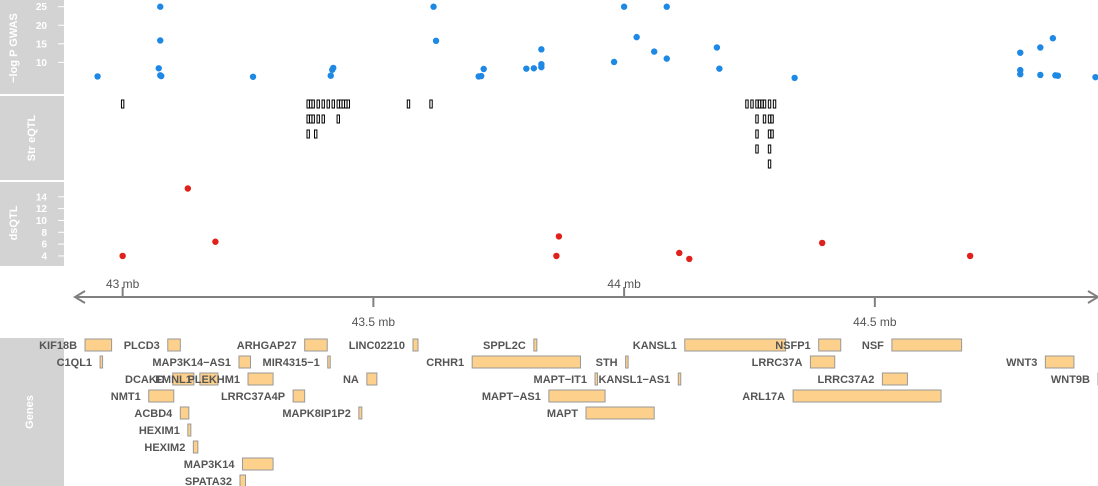 The width and height of the screenshot is (1098, 486). Describe the element at coordinates (14, 48) in the screenshot. I see `gwas-panel-label: −log P GWAS` at that location.